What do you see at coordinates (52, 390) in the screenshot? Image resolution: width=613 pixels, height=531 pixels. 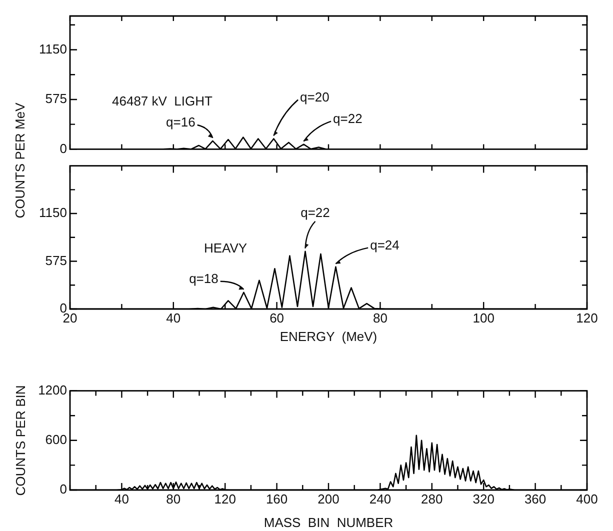 I see `y-tick-label: 1200` at bounding box center [52, 390].